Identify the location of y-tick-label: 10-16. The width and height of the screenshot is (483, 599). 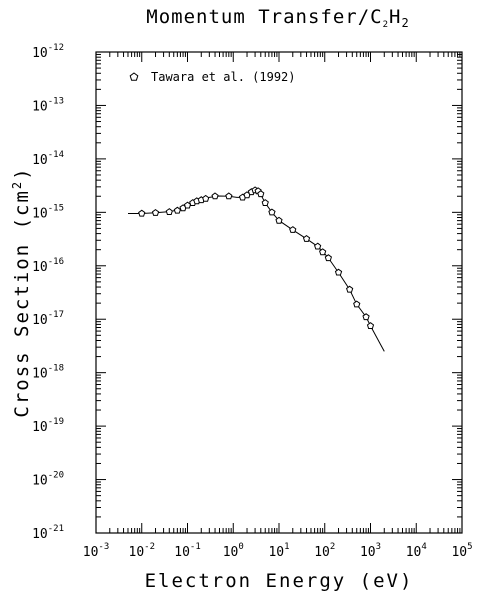
(48, 266).